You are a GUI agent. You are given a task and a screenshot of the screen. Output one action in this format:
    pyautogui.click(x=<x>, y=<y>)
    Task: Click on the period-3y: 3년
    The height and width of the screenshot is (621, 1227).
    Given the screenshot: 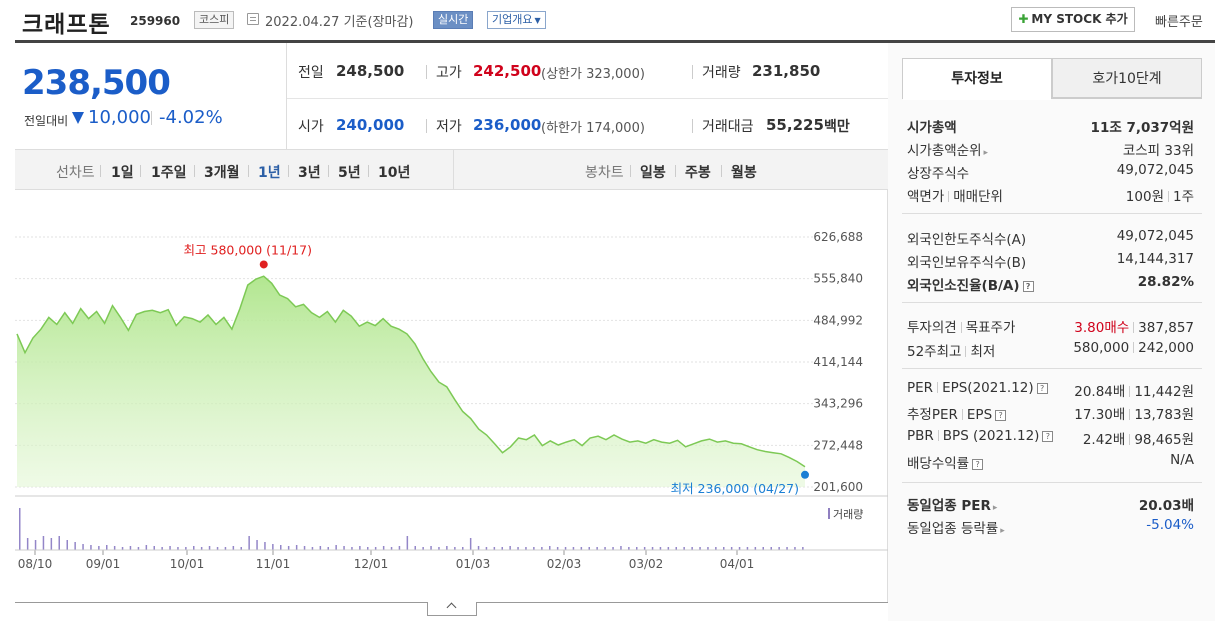 What is the action you would take?
    pyautogui.click(x=309, y=173)
    